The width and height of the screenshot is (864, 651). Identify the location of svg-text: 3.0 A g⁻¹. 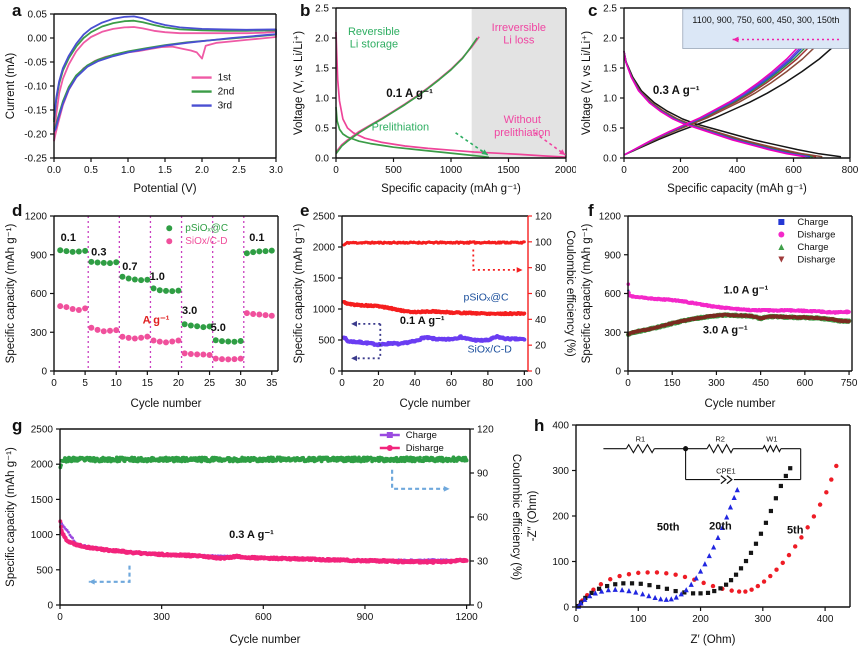
(725, 331).